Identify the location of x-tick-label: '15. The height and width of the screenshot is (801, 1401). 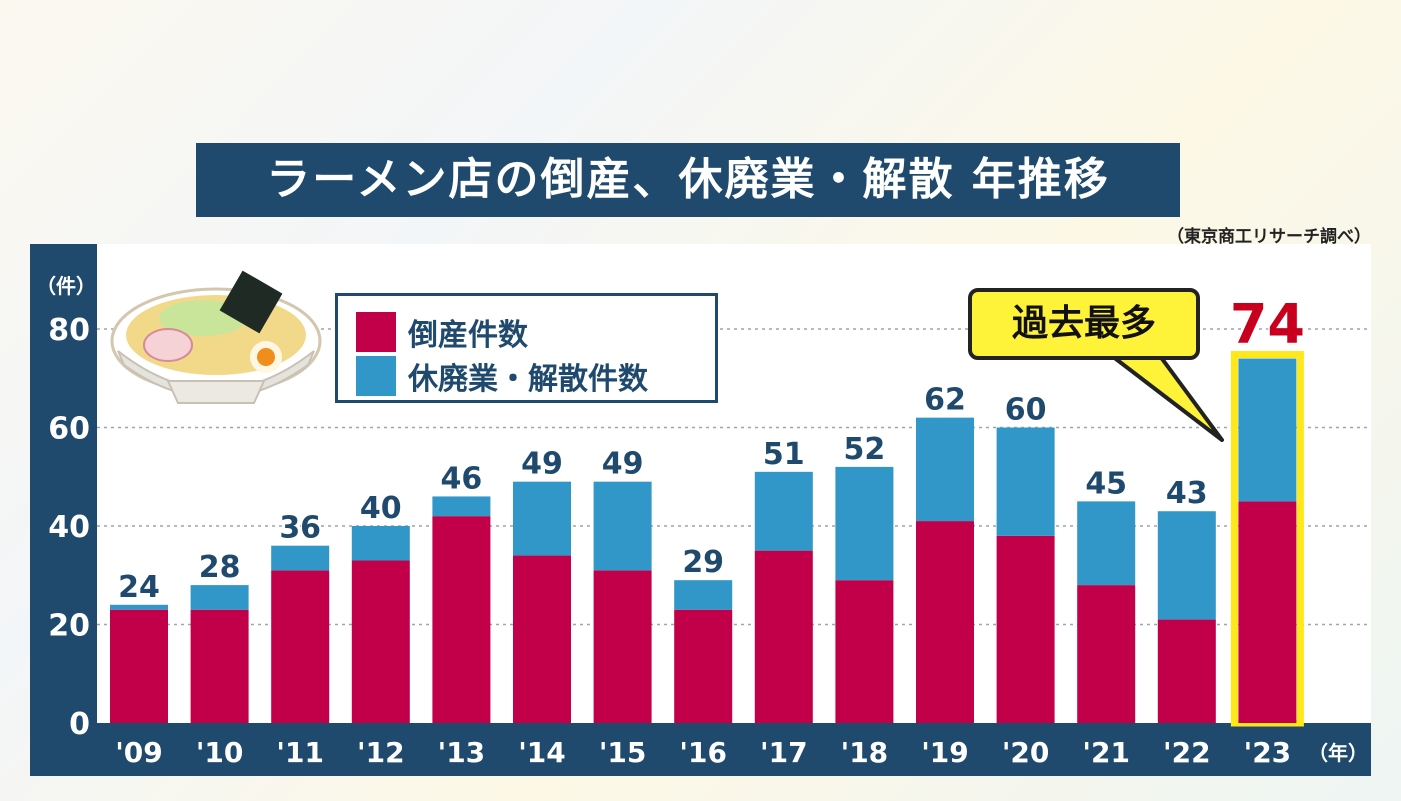
(623, 752).